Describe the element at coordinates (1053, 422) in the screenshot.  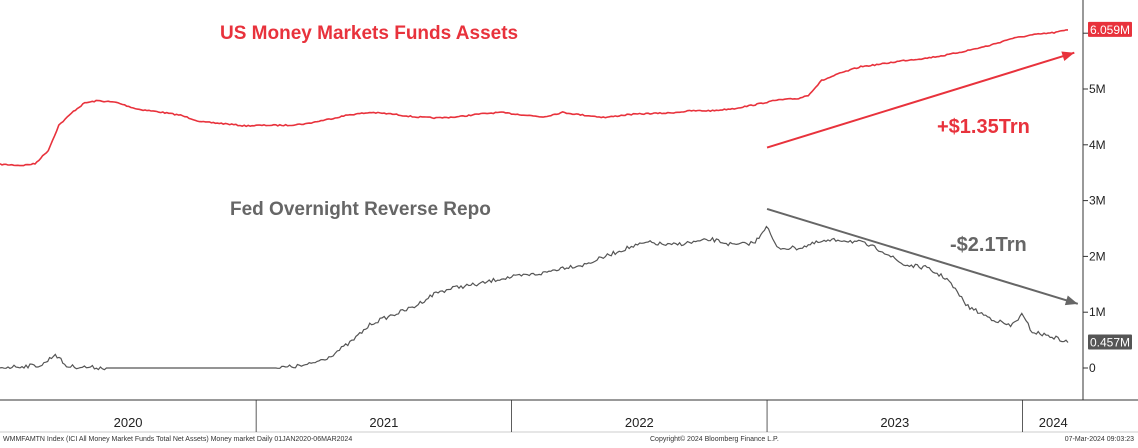
I see `x-tick-label: 2024` at that location.